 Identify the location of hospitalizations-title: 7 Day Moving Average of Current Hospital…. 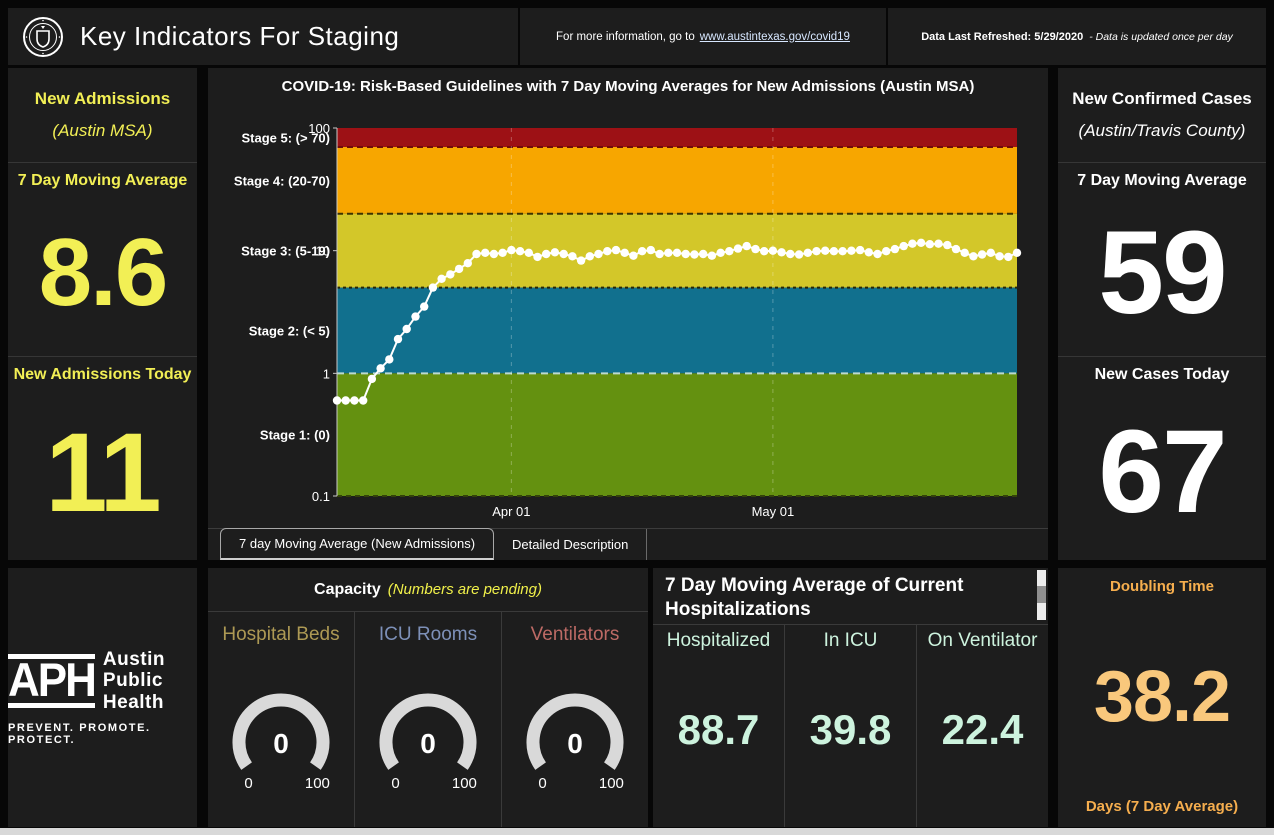
(814, 597).